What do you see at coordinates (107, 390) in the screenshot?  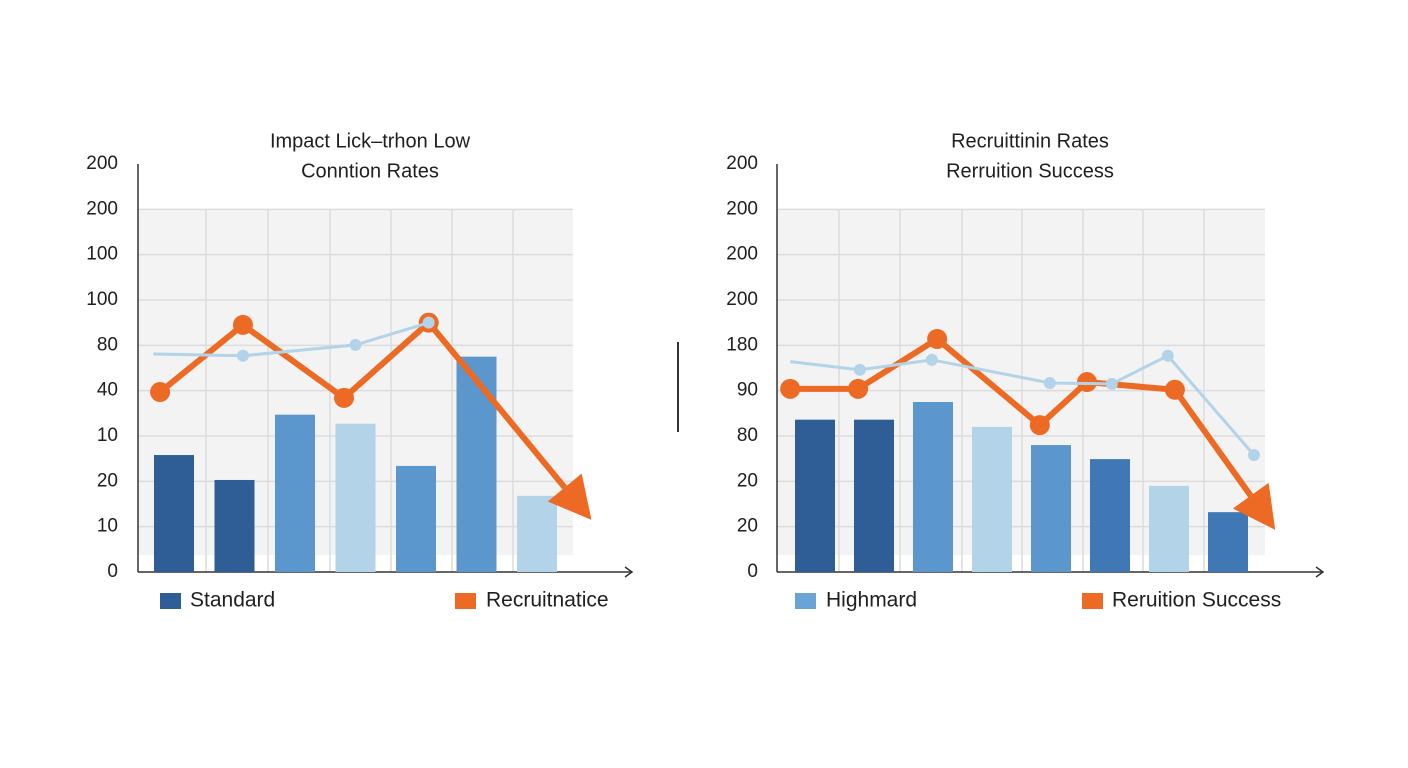 I see `y-tick-label: 40` at bounding box center [107, 390].